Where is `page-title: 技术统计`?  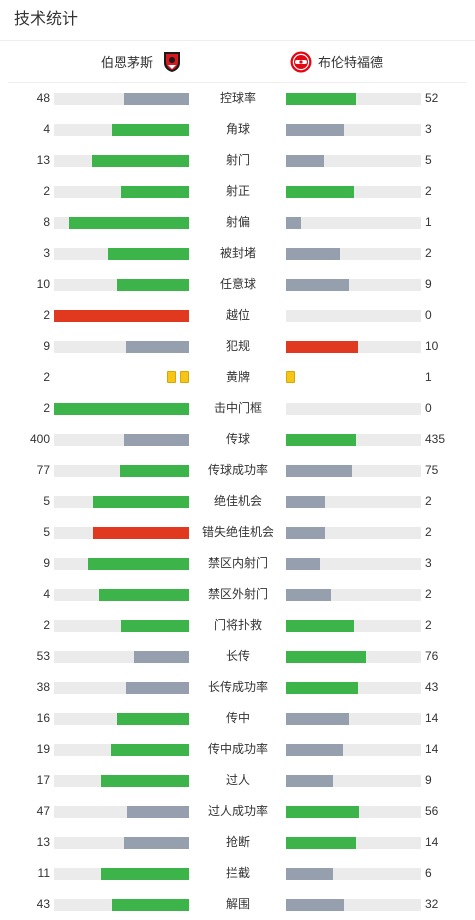 page-title: 技术统计 is located at coordinates (46, 19).